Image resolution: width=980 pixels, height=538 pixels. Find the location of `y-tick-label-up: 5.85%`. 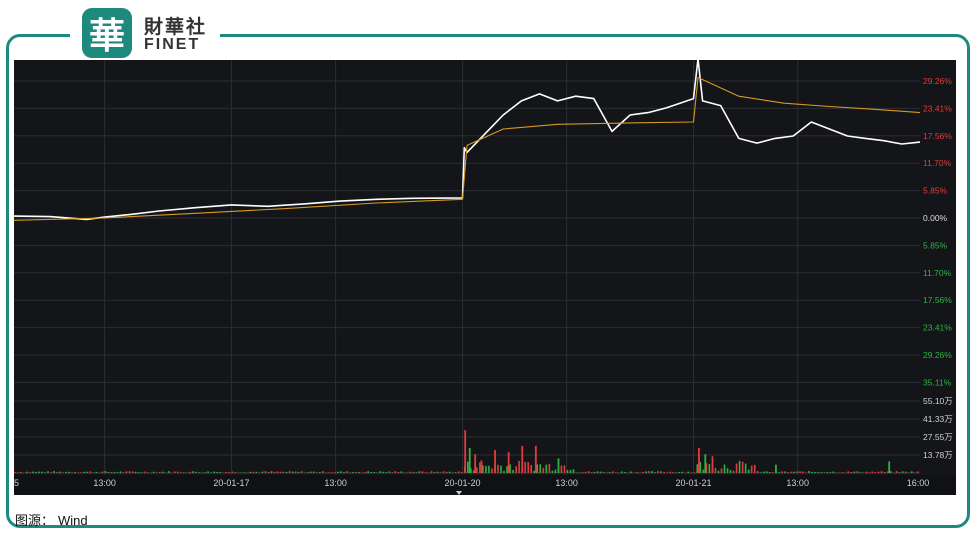

y-tick-label-up: 5.85% is located at coordinates (935, 191).